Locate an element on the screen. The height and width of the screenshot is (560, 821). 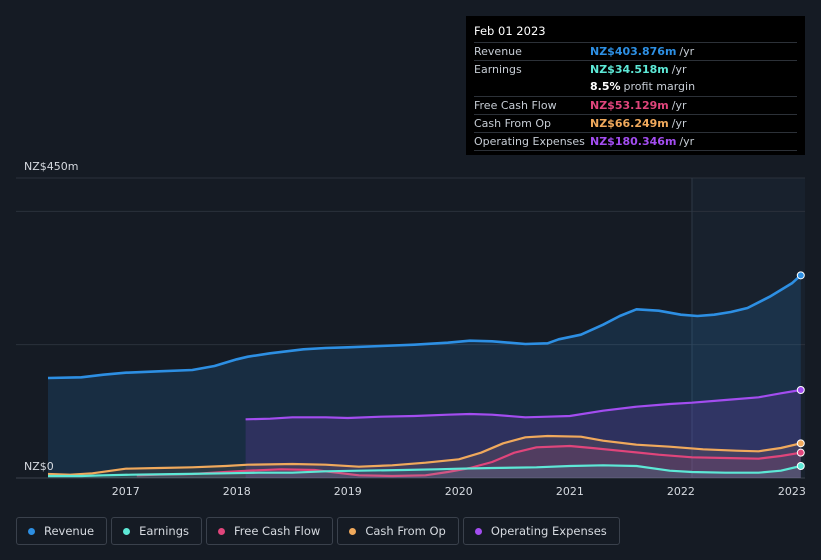
series-line-earnings is located at coordinates (425, 471).